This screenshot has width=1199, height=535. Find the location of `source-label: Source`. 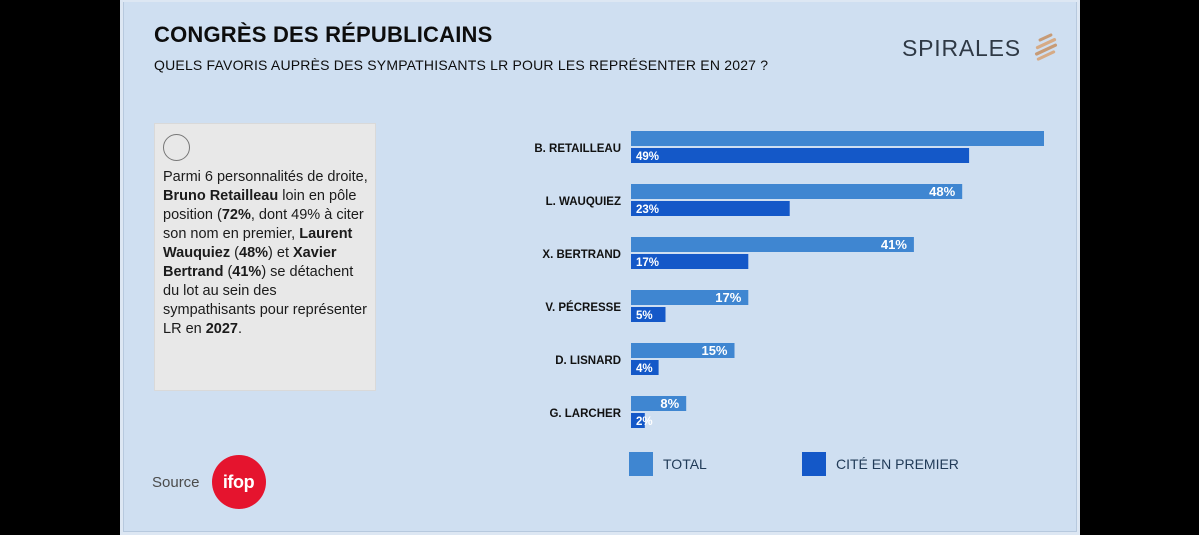

source-label: Source is located at coordinates (176, 482).